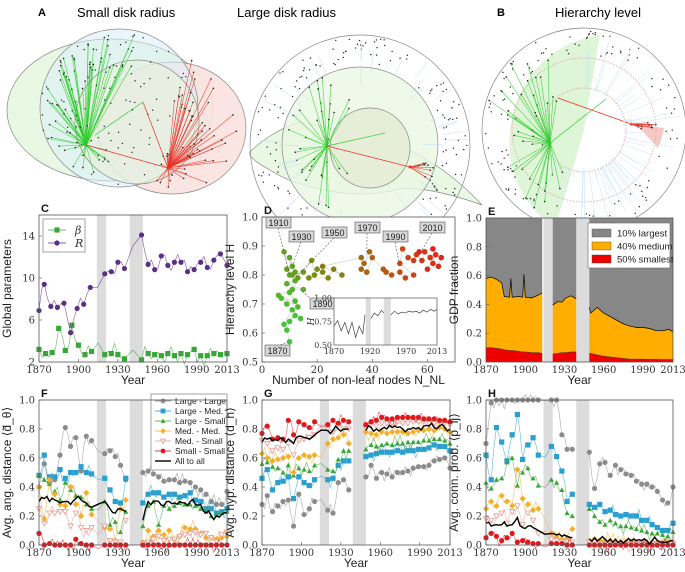  I want to click on y-tick-label: 0.2, so click(27, 517).